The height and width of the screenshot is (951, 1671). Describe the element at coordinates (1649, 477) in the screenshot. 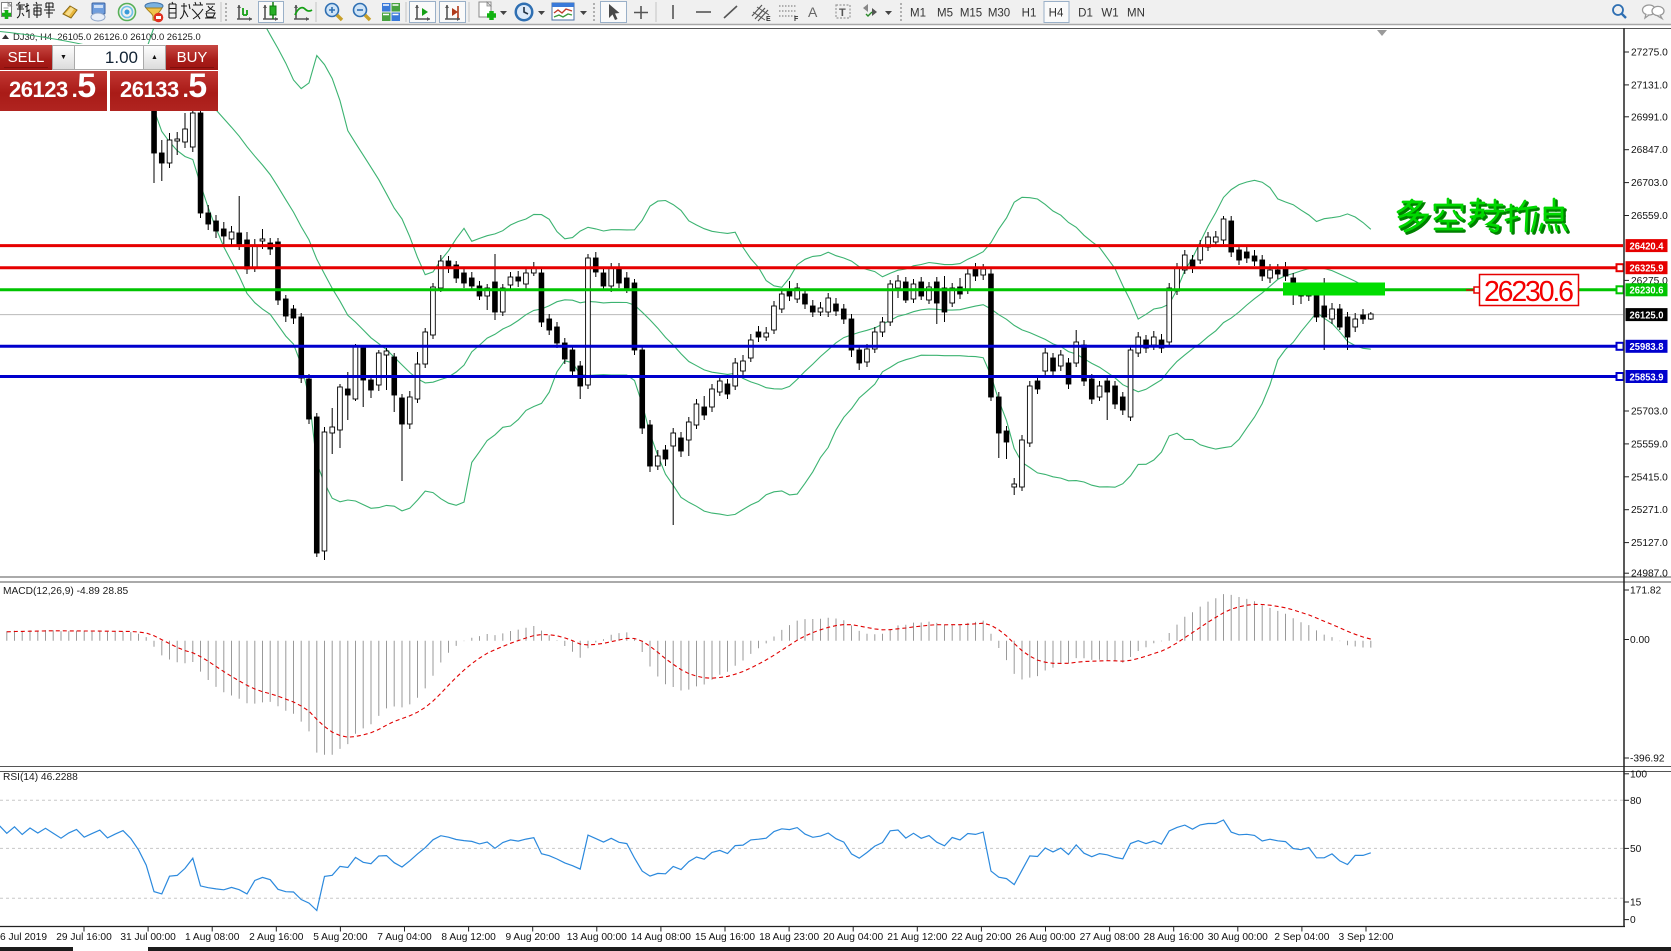

I see `svg-text: 25415.0` at that location.